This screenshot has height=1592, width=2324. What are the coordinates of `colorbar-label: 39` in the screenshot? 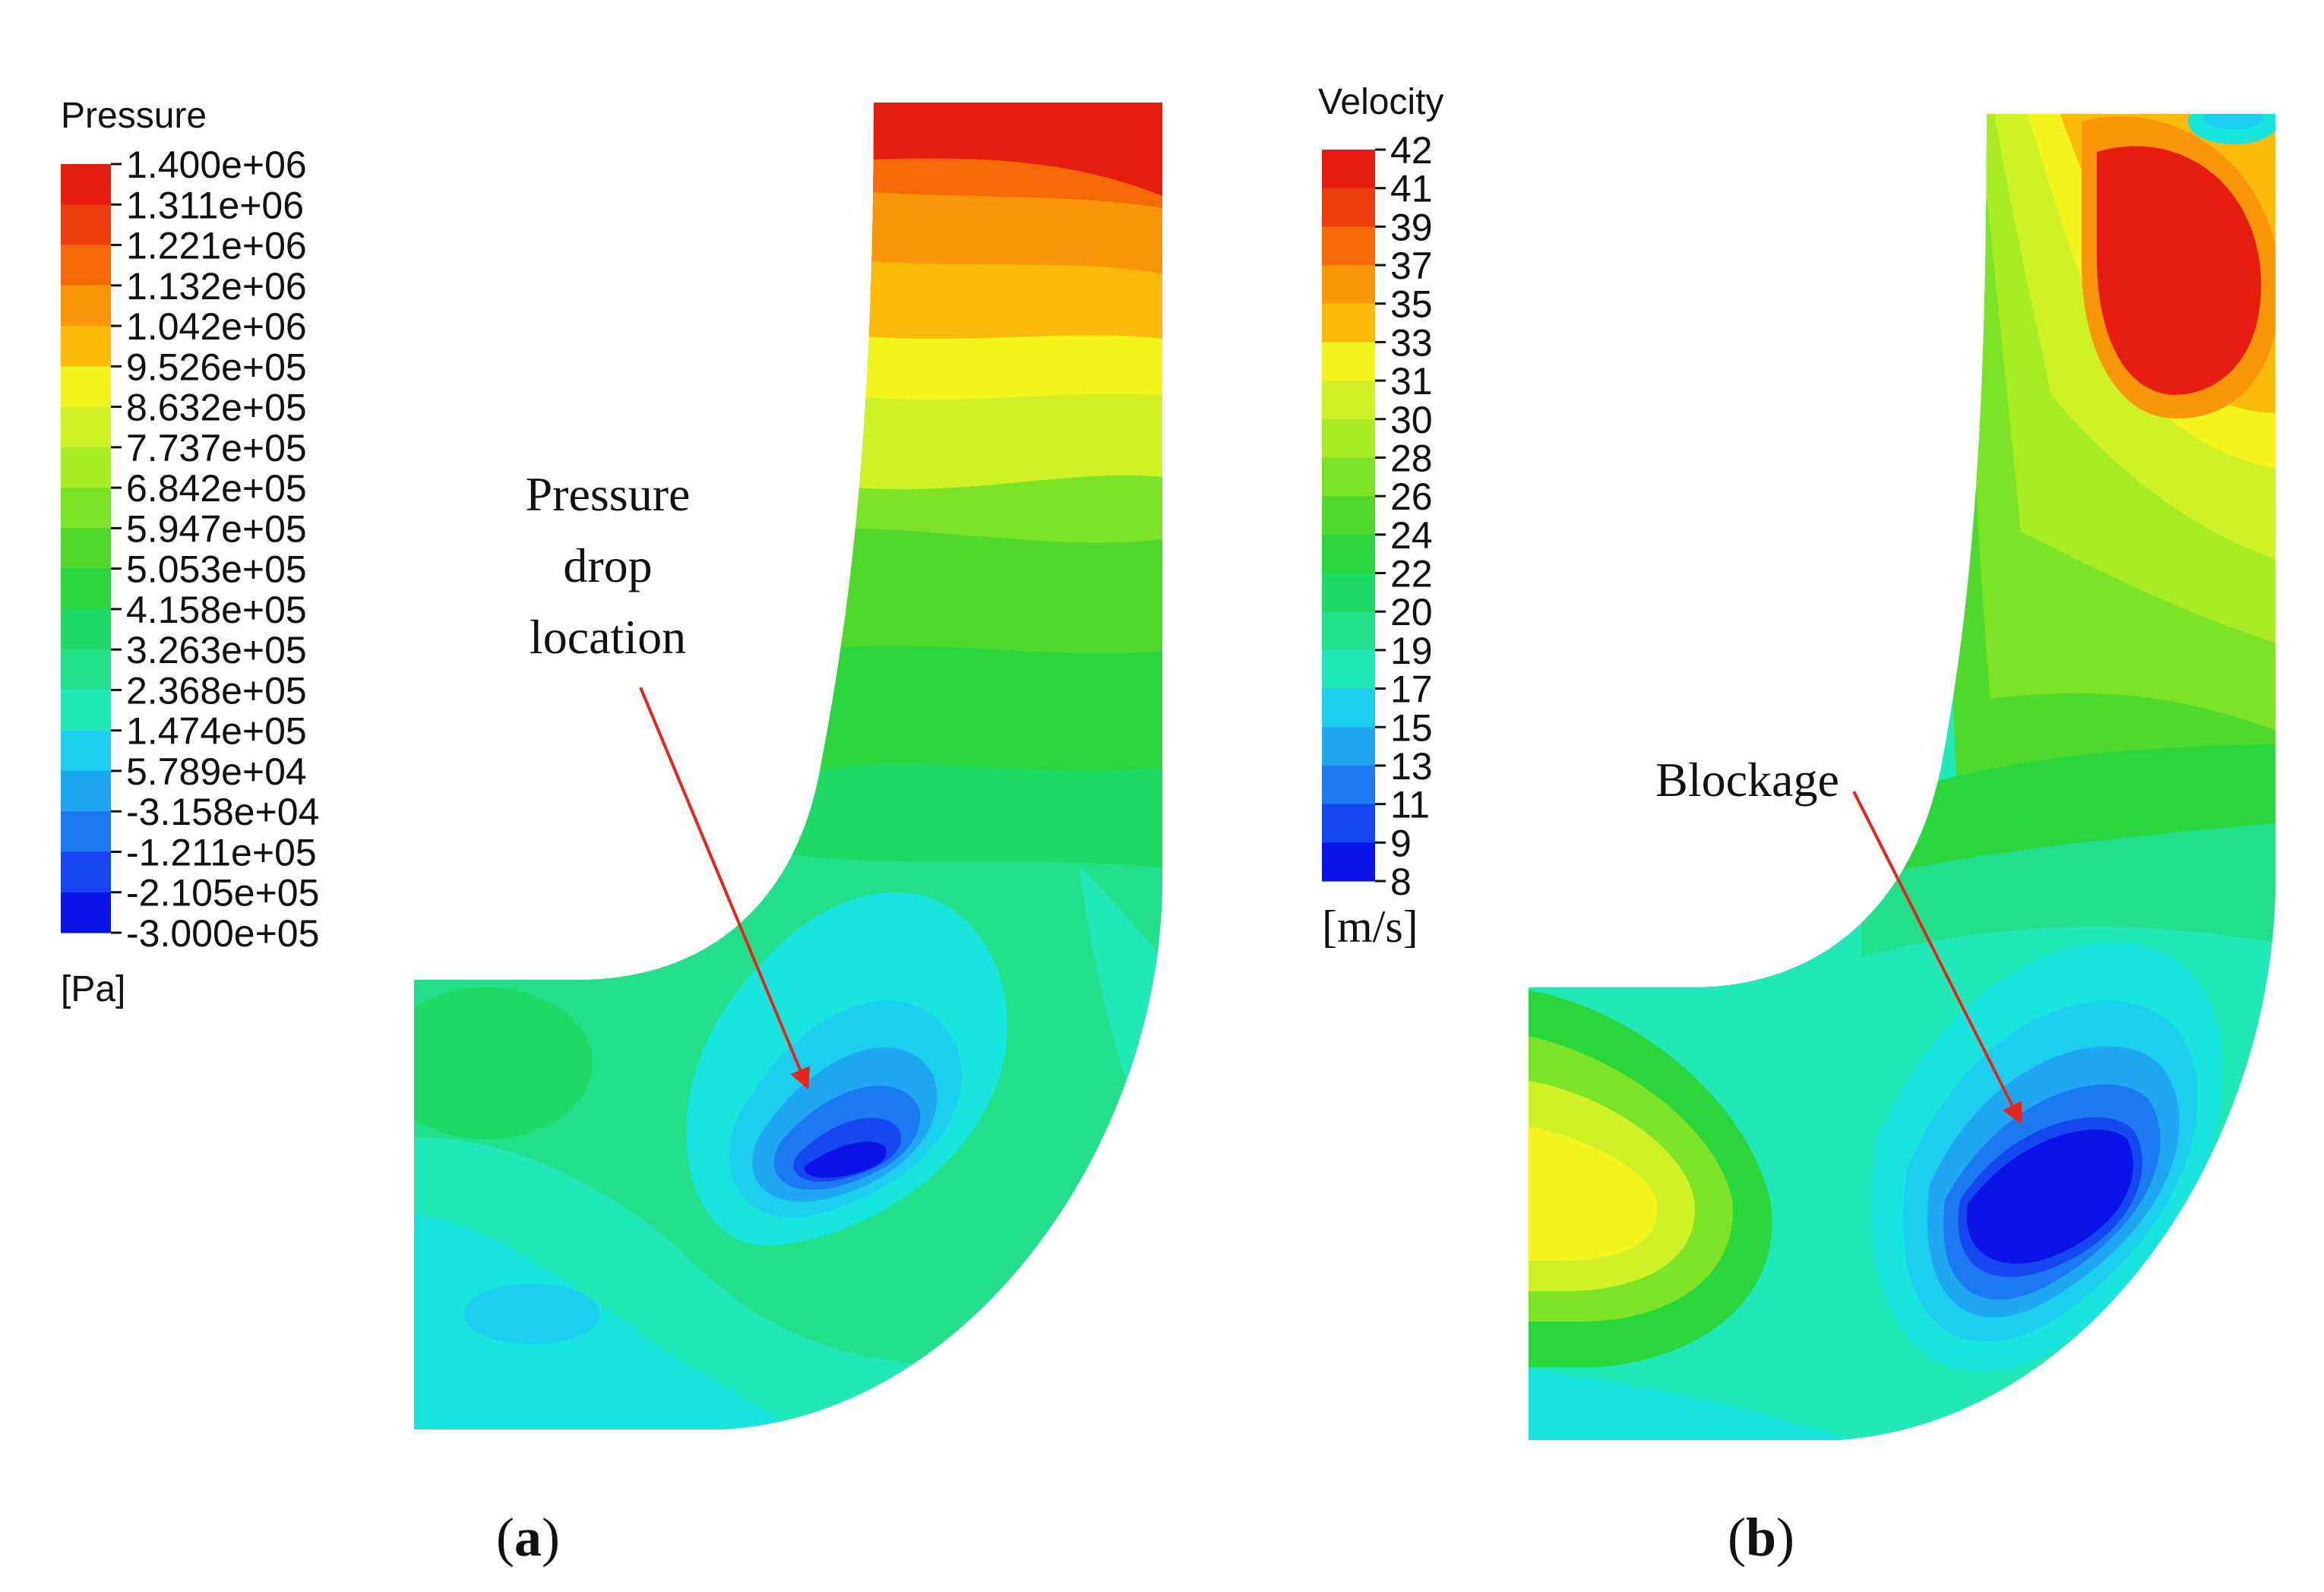 It's located at (1411, 227).